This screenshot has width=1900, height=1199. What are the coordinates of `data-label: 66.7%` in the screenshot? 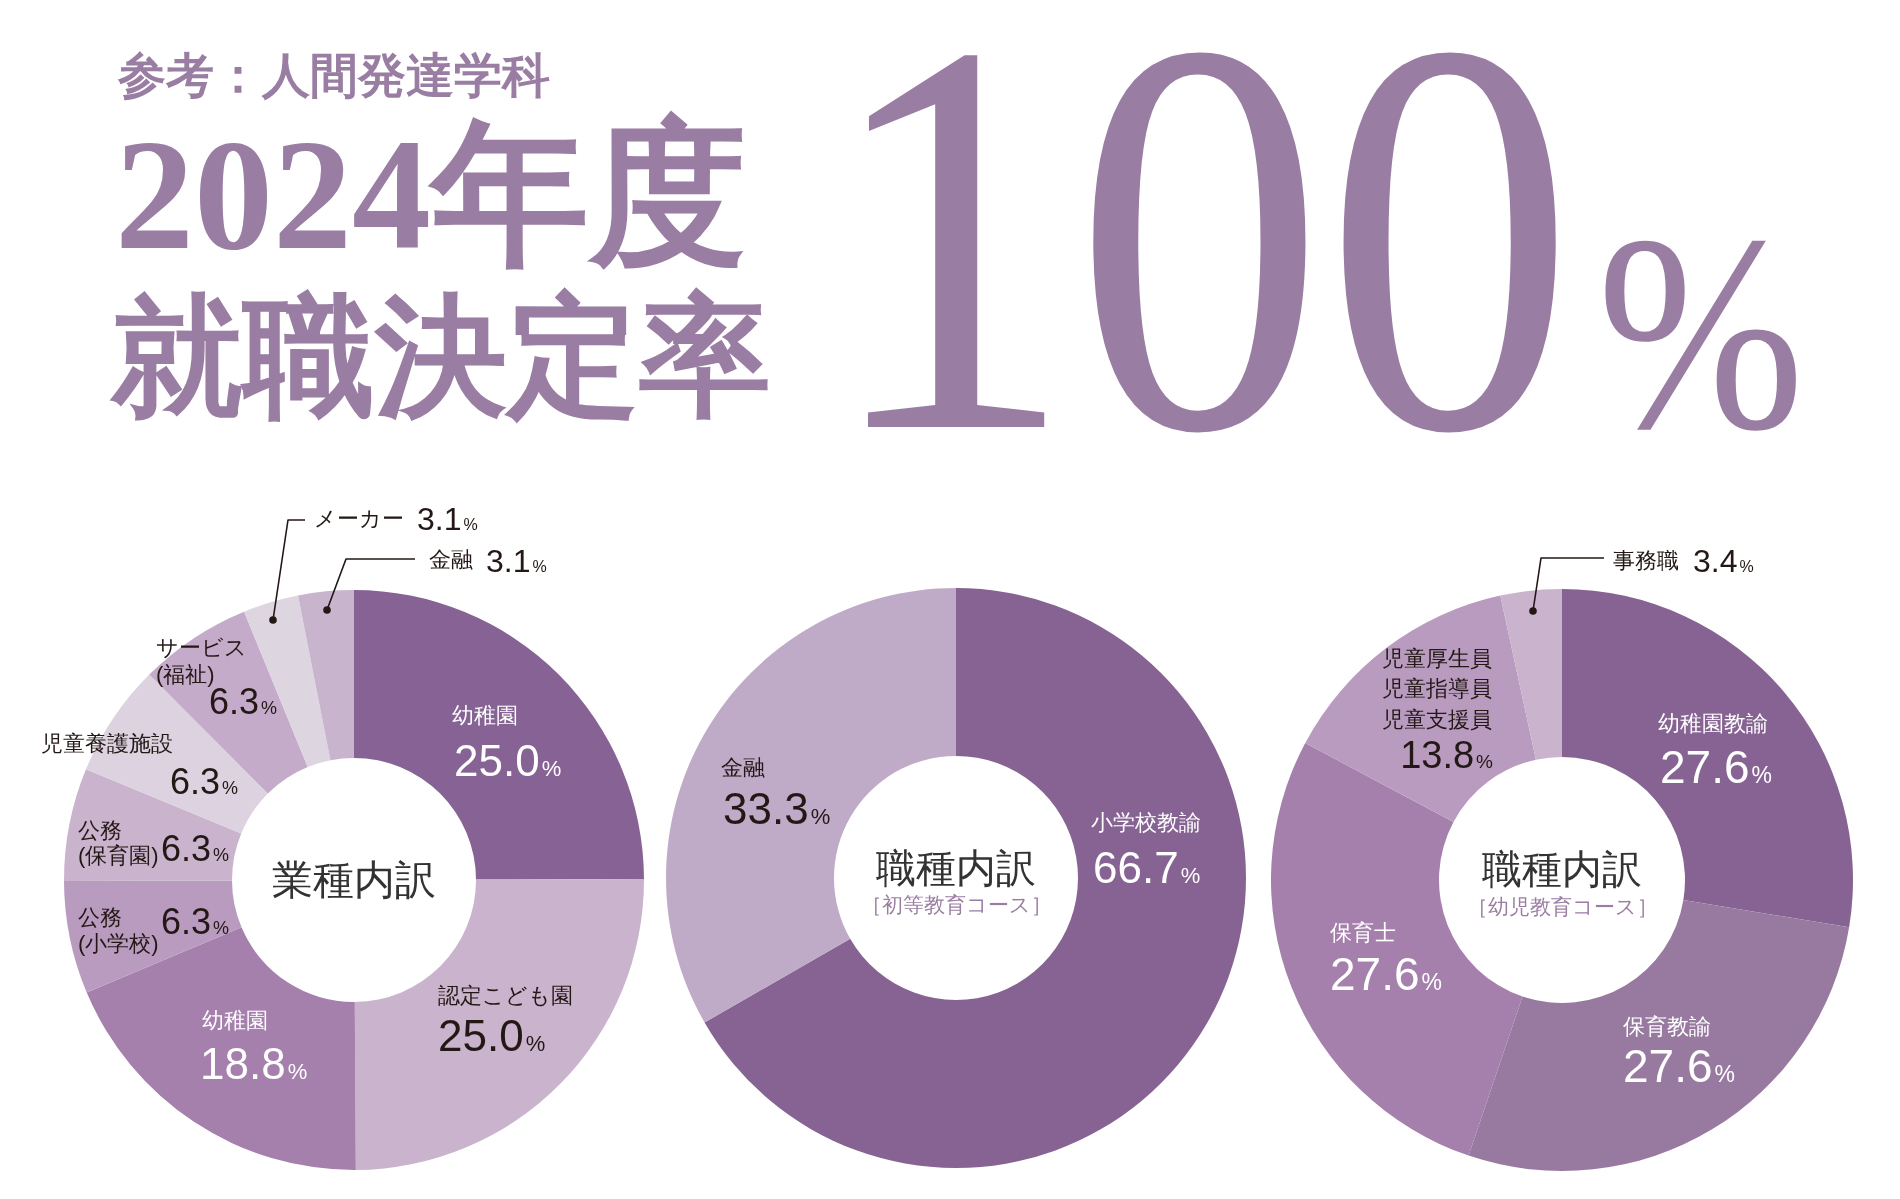 It's located at (1147, 867).